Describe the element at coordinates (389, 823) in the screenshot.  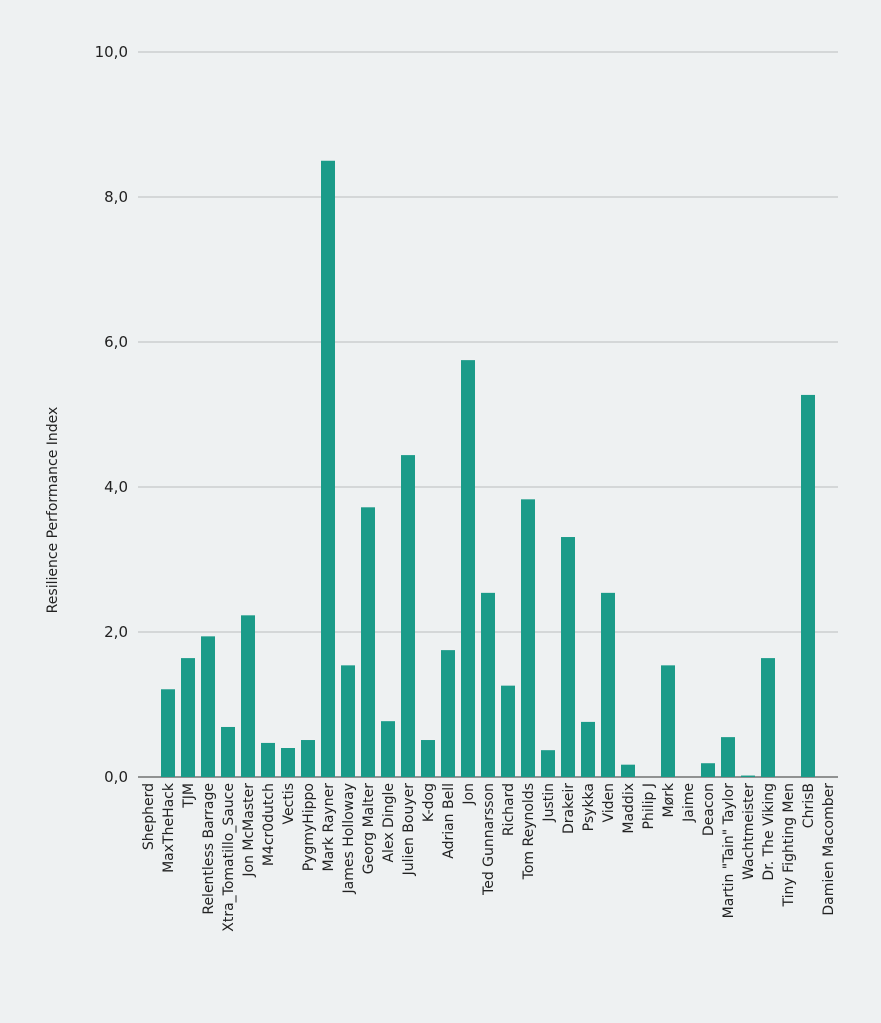
I see `x-tick-label: Alex Dingle` at that location.